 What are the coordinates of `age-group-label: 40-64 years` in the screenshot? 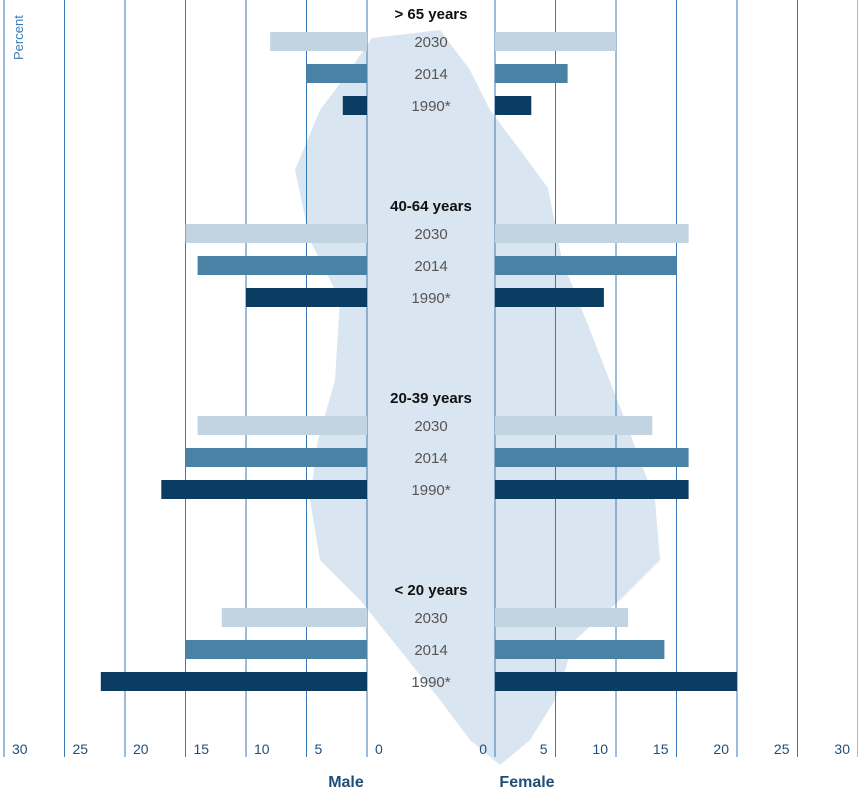 It's located at (431, 206).